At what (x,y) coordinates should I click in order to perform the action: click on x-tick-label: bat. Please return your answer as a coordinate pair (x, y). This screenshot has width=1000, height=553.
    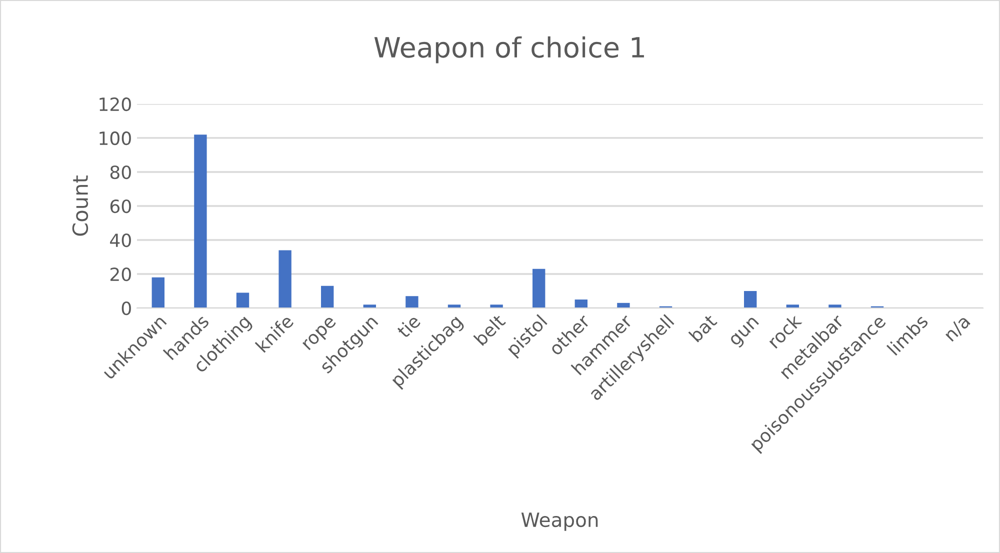
    Looking at the image, I should click on (703, 328).